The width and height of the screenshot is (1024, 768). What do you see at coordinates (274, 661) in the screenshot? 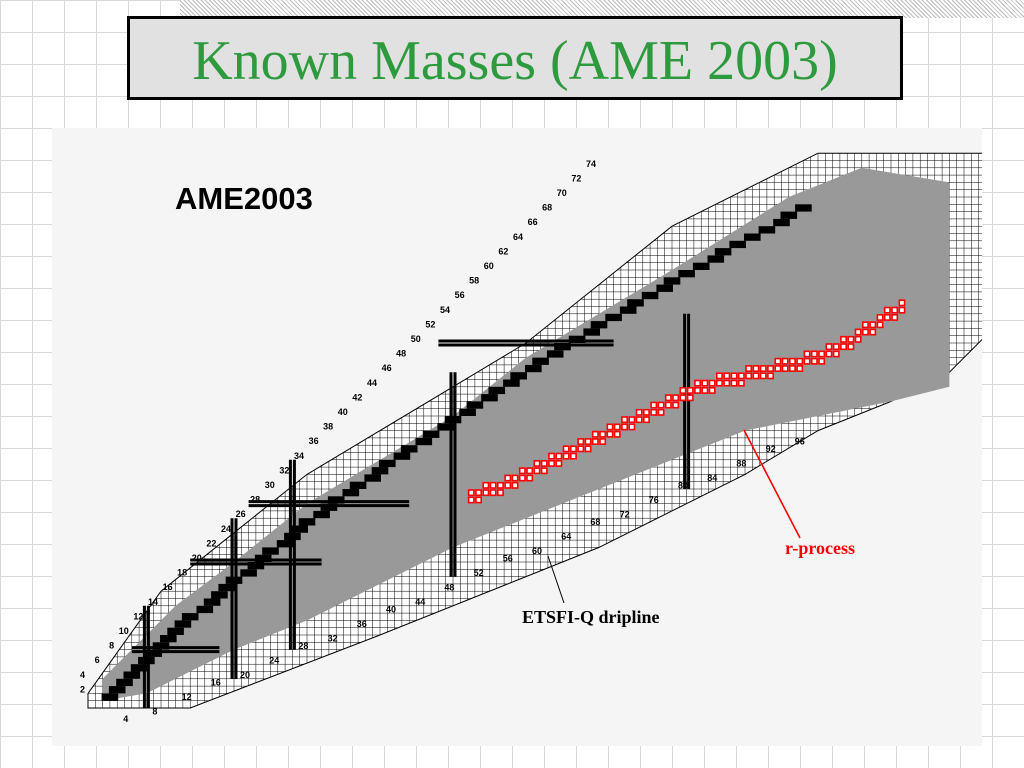
I see `neutron-label: 24` at bounding box center [274, 661].